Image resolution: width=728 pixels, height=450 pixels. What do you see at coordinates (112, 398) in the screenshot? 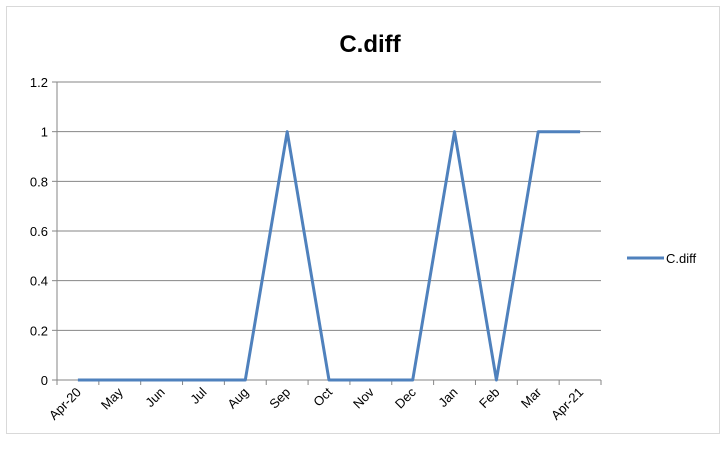
I see `x-tick-label: May` at bounding box center [112, 398].